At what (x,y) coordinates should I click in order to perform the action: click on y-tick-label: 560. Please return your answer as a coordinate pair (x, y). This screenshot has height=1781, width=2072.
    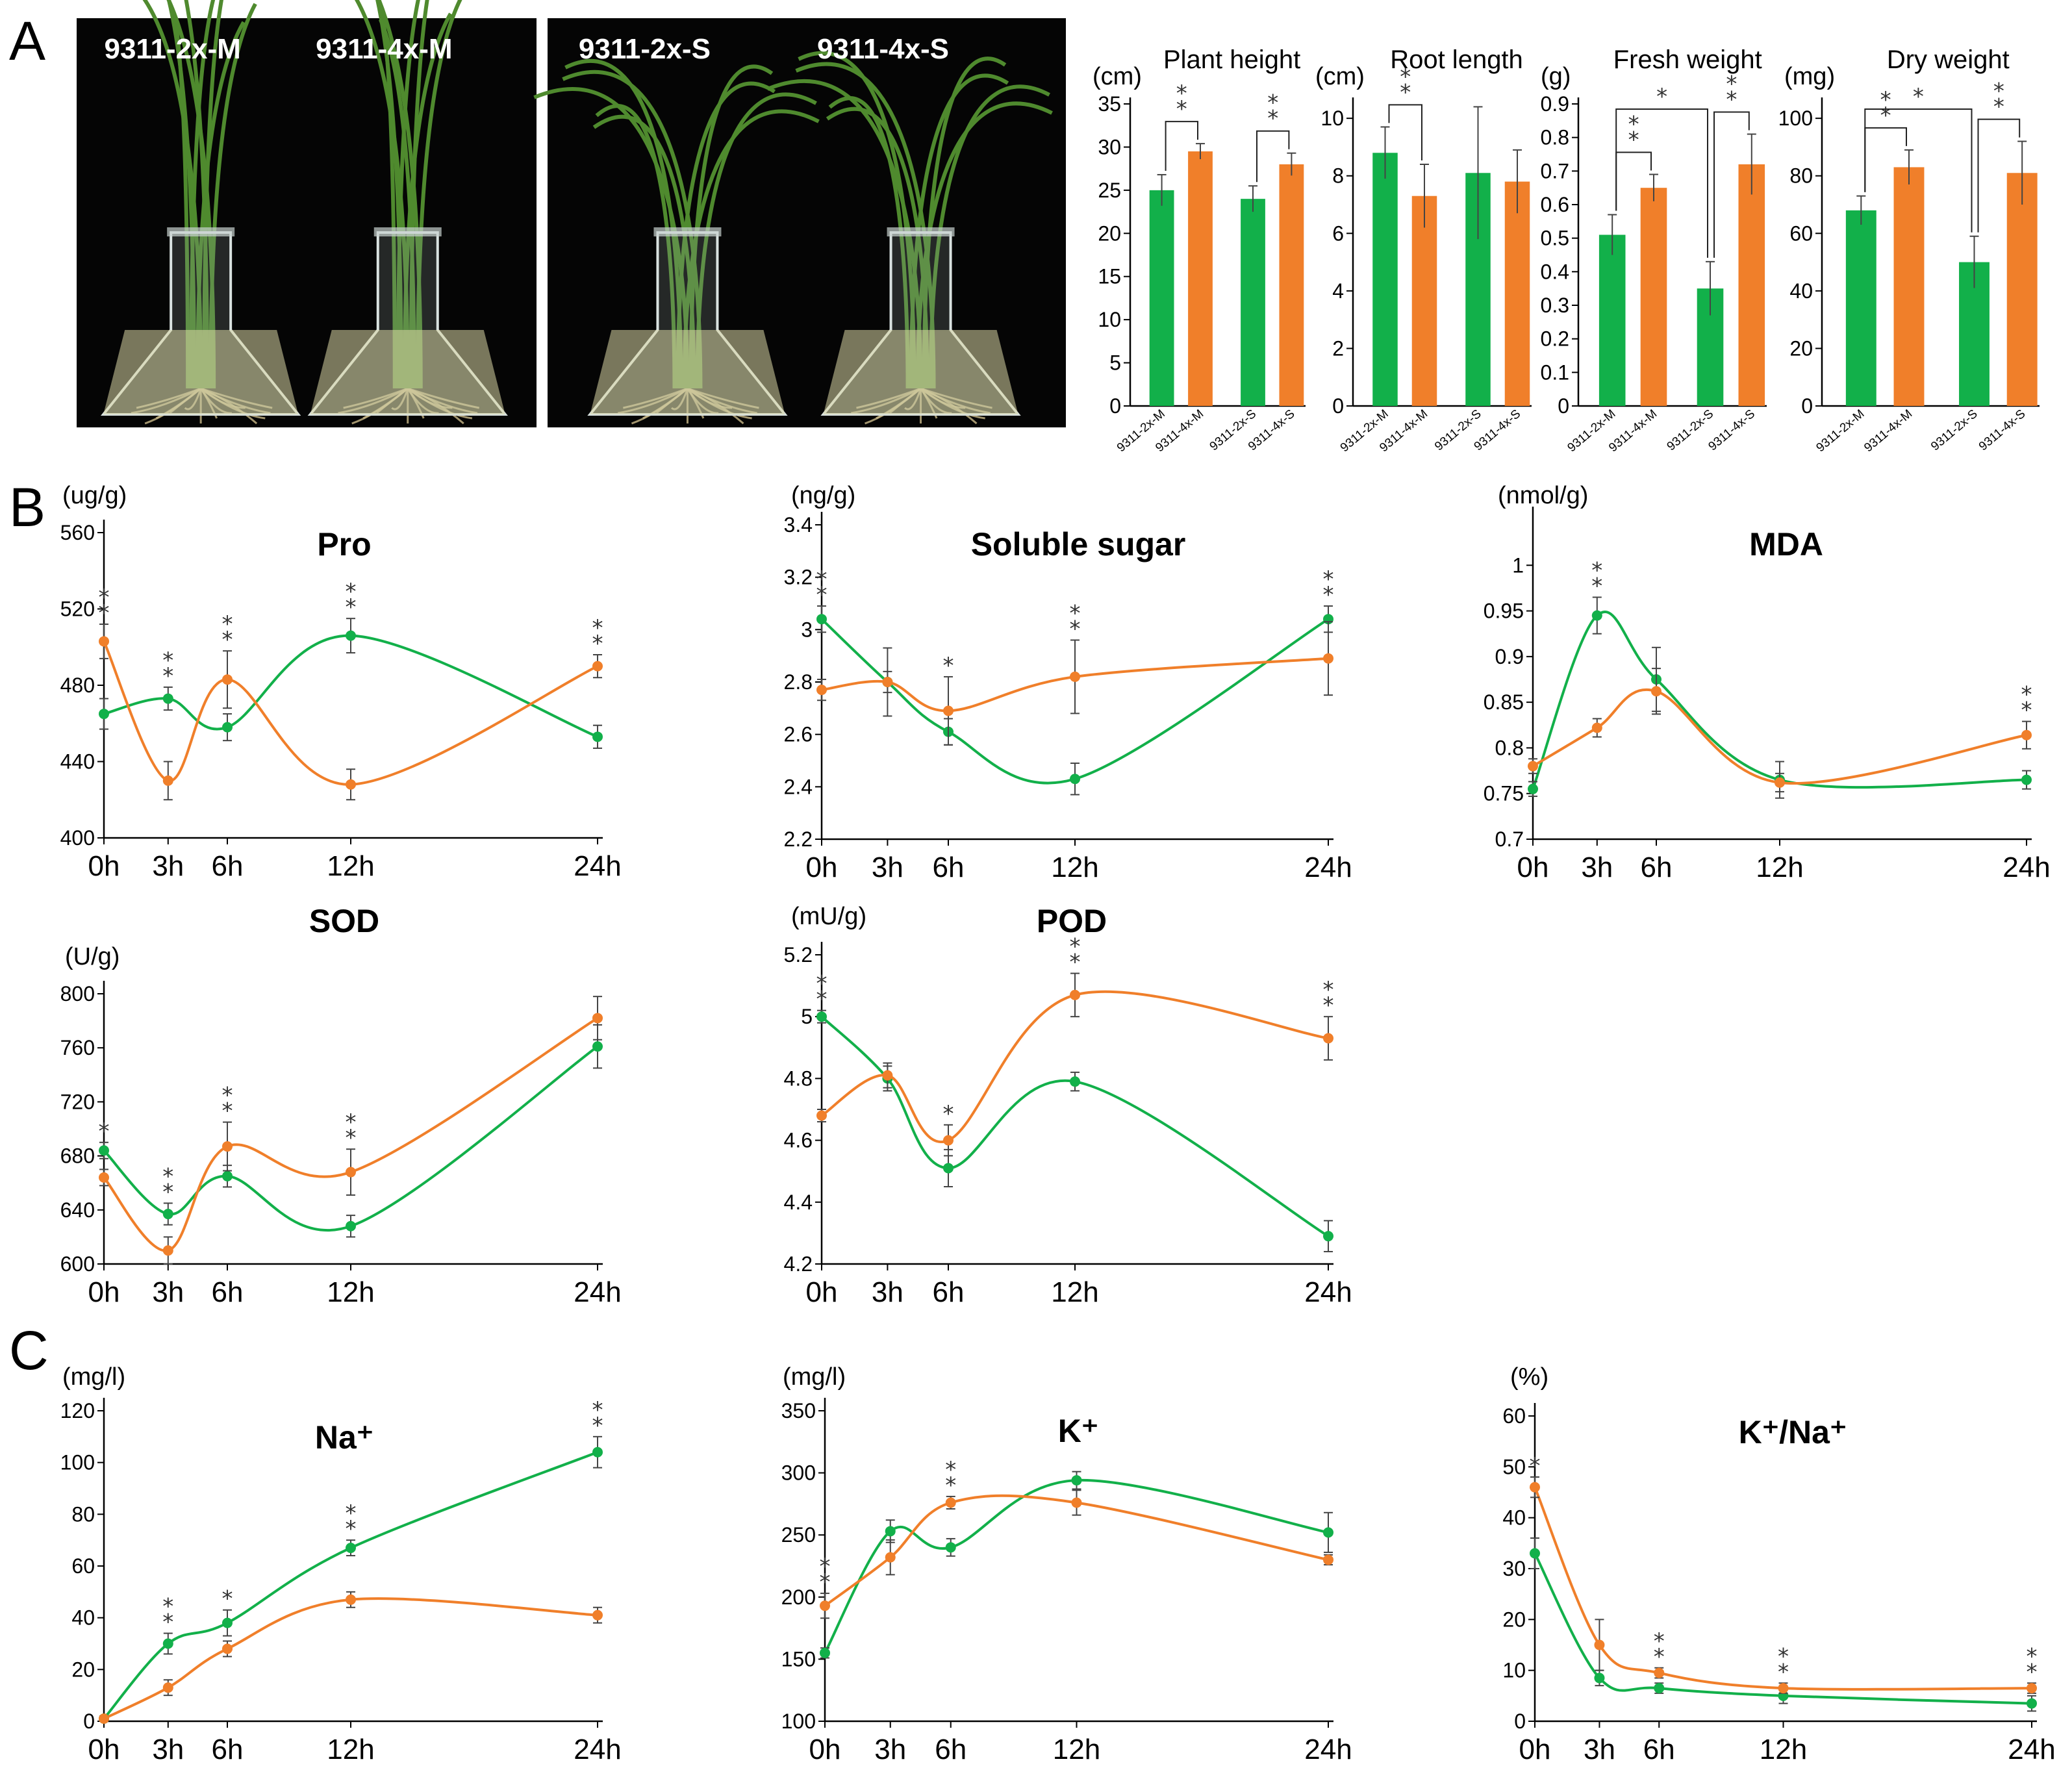
    Looking at the image, I should click on (78, 532).